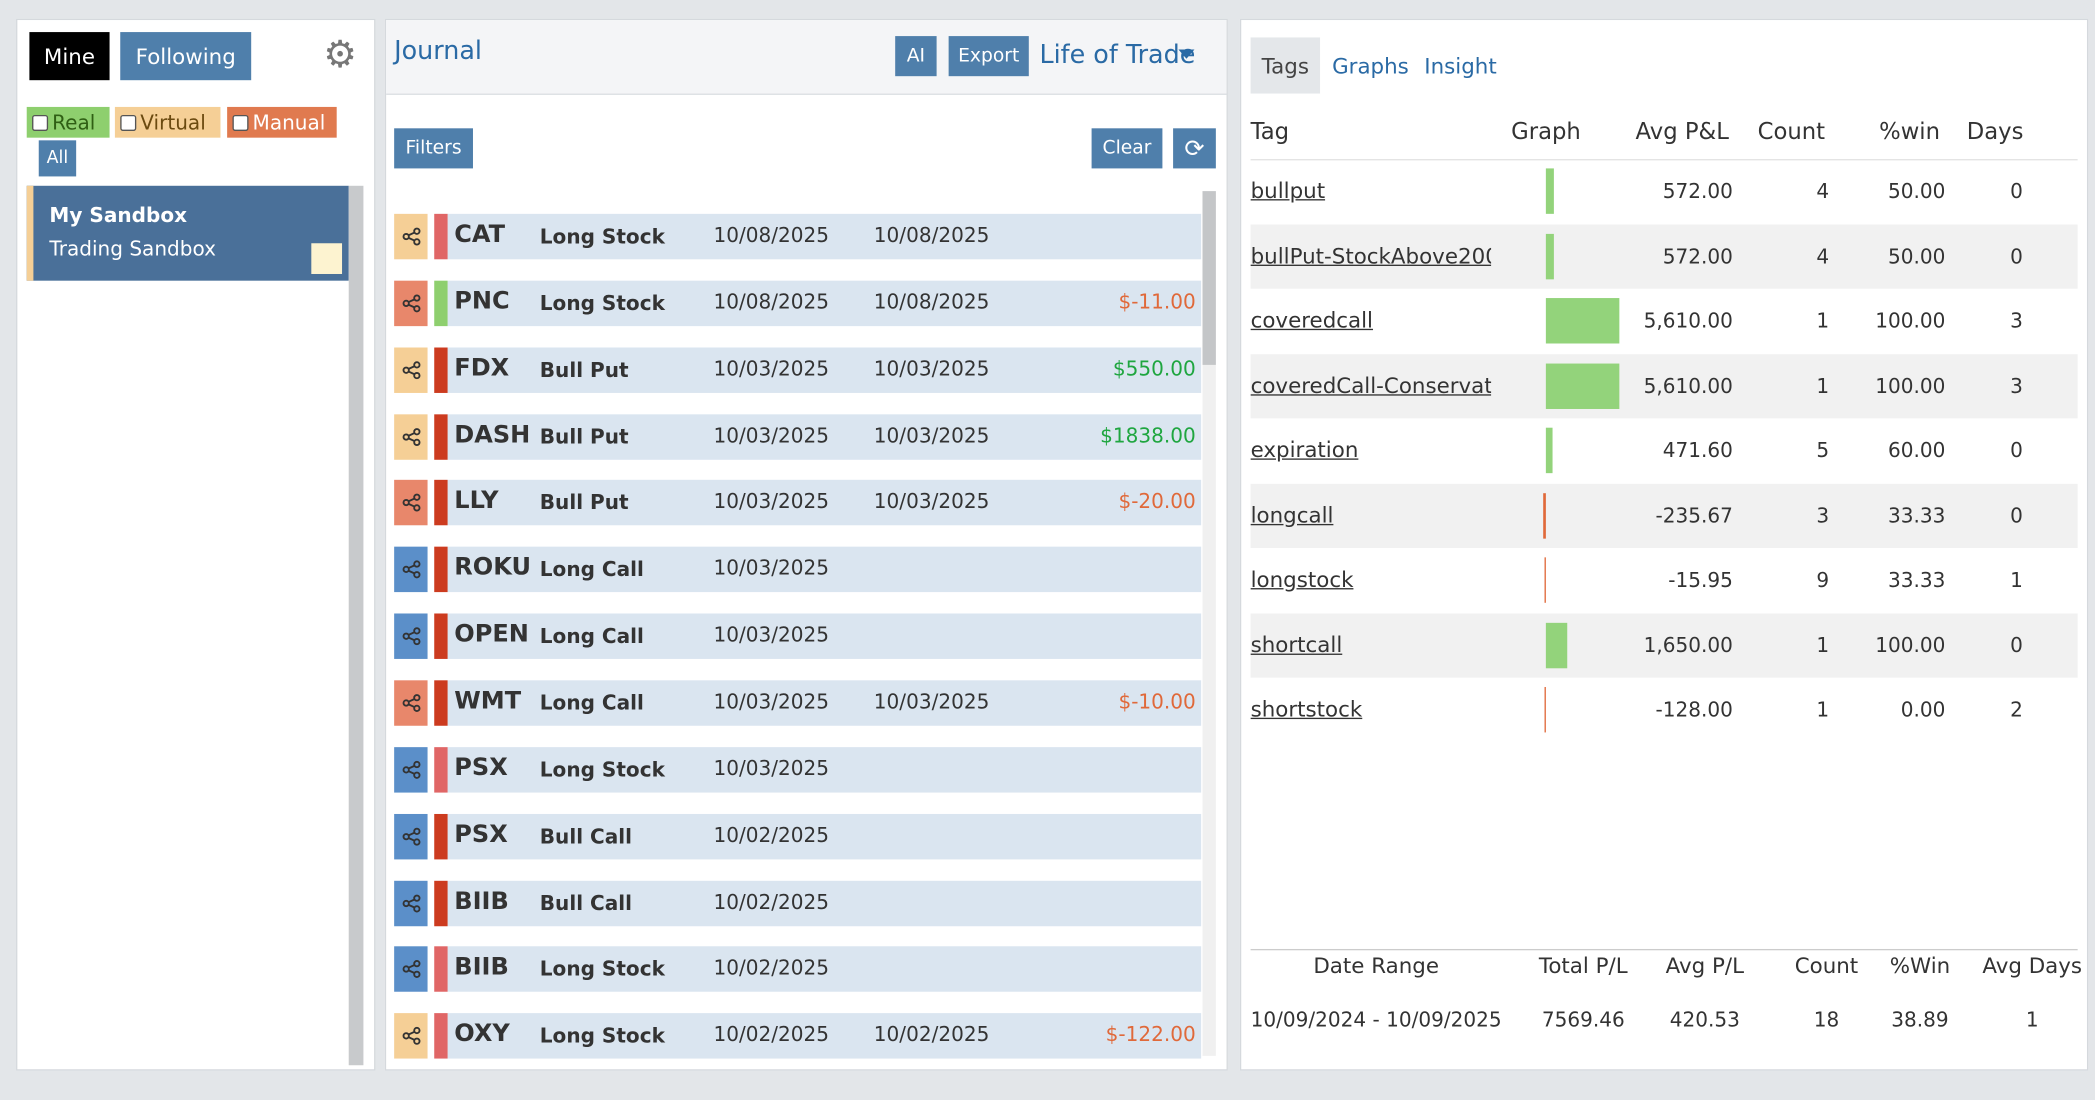 The height and width of the screenshot is (1100, 2095). I want to click on tag-link: coveredcall, so click(1312, 320).